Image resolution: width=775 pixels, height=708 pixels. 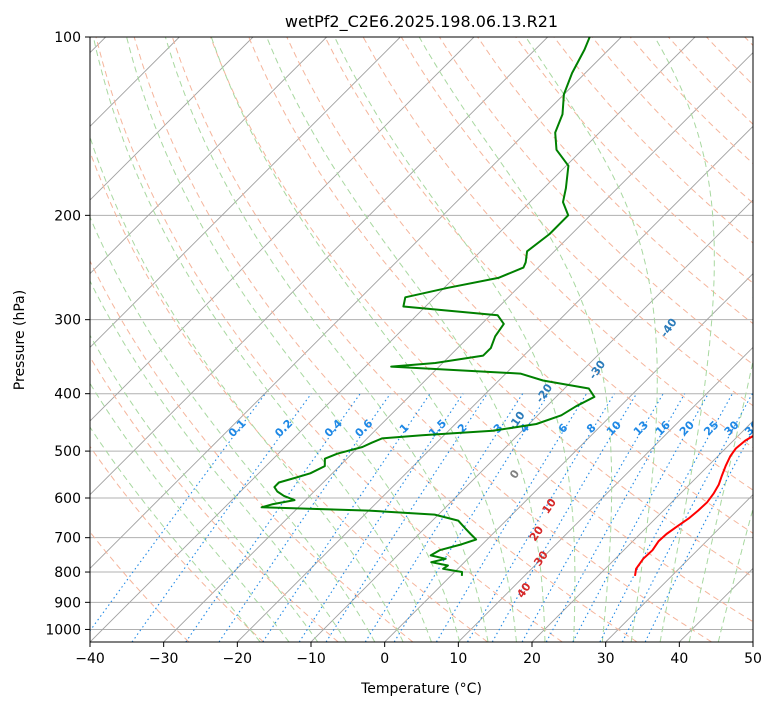 What do you see at coordinates (67, 38) in the screenshot?
I see `y-tick-label: 100` at bounding box center [67, 38].